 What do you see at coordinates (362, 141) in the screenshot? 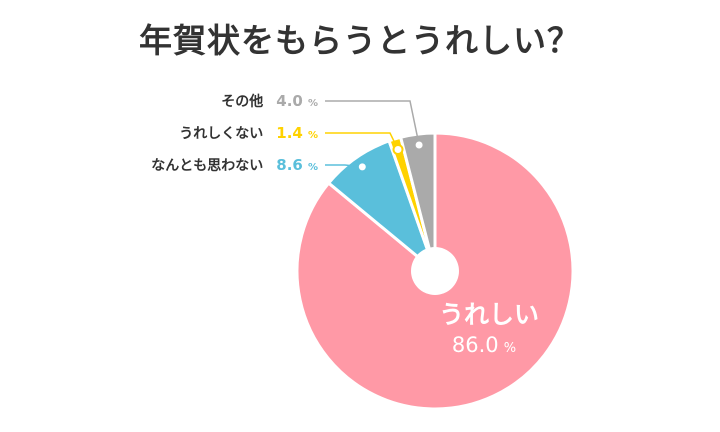
I see `leader-line-not-happy` at bounding box center [362, 141].